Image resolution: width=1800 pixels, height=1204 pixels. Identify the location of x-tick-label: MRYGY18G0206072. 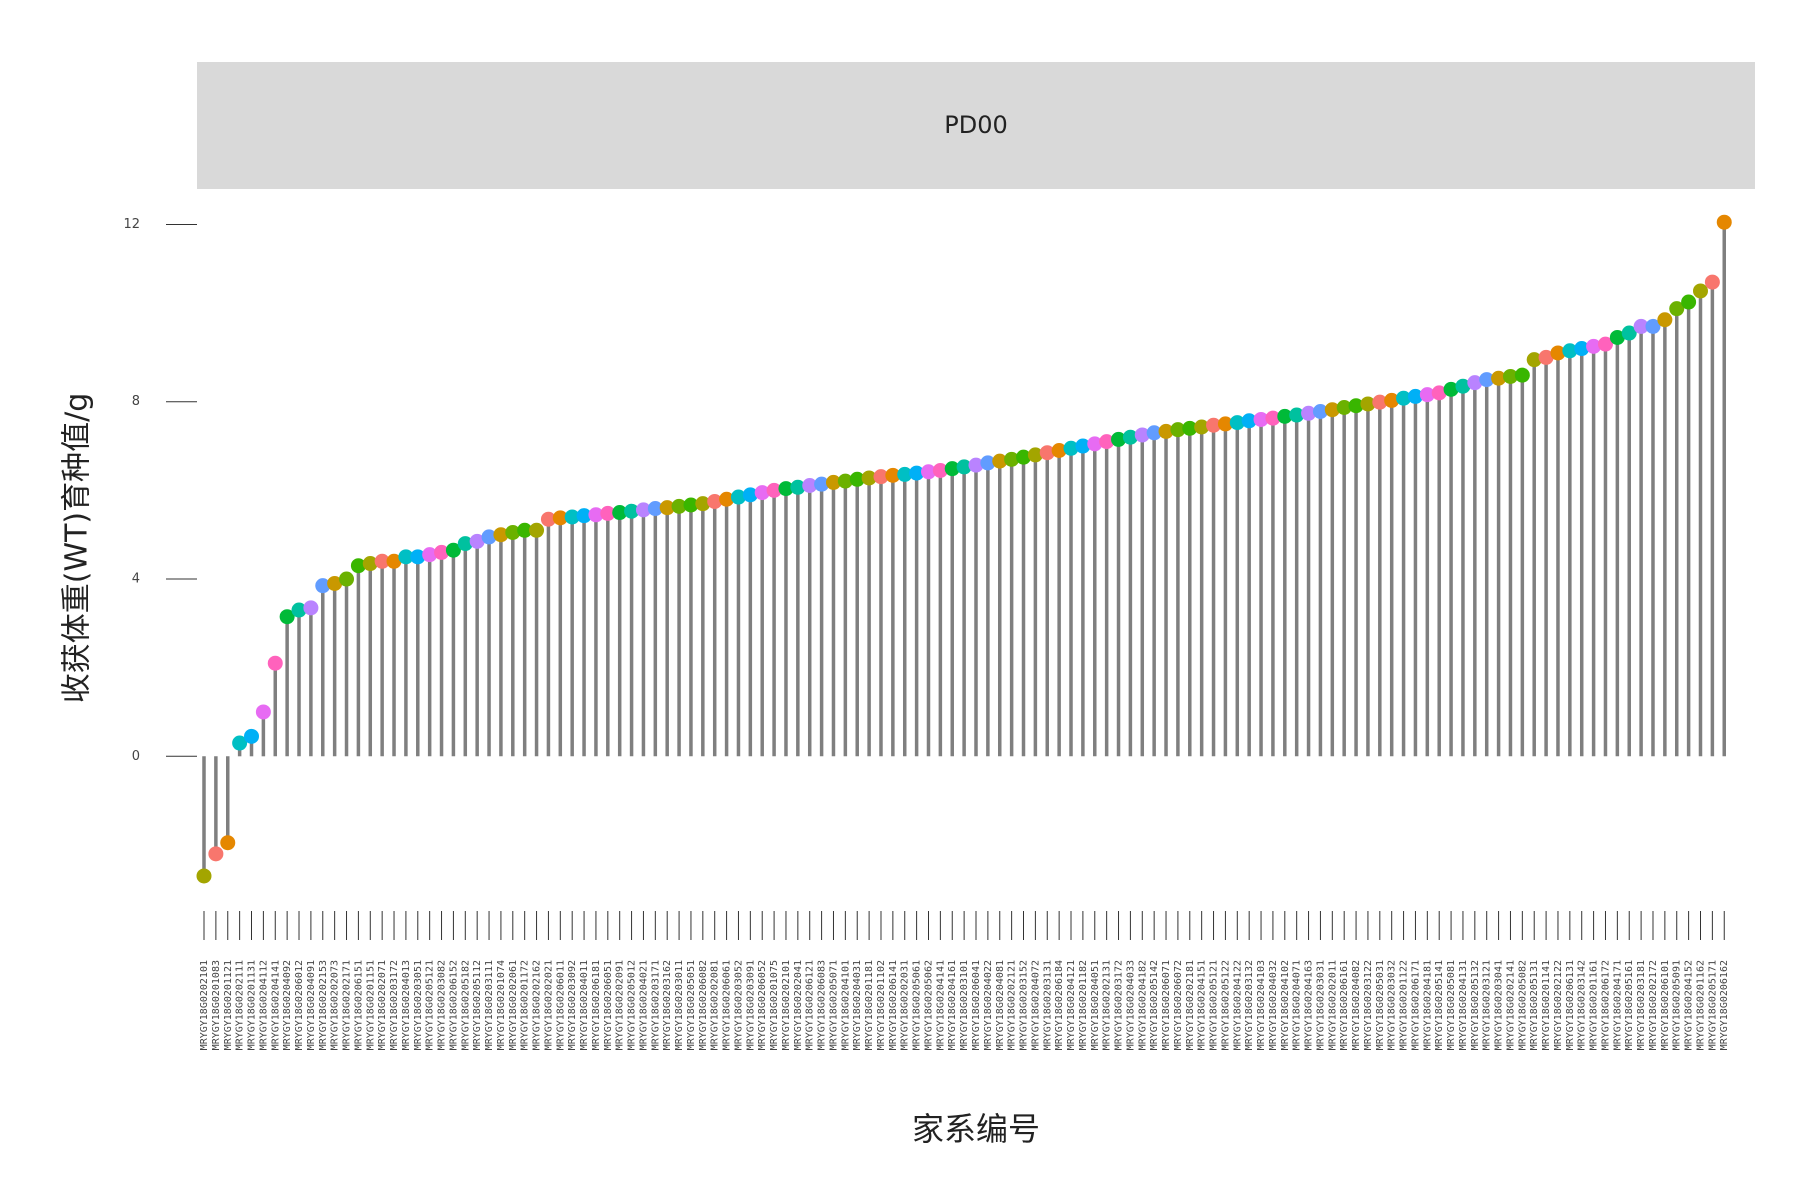
(1178, 1005).